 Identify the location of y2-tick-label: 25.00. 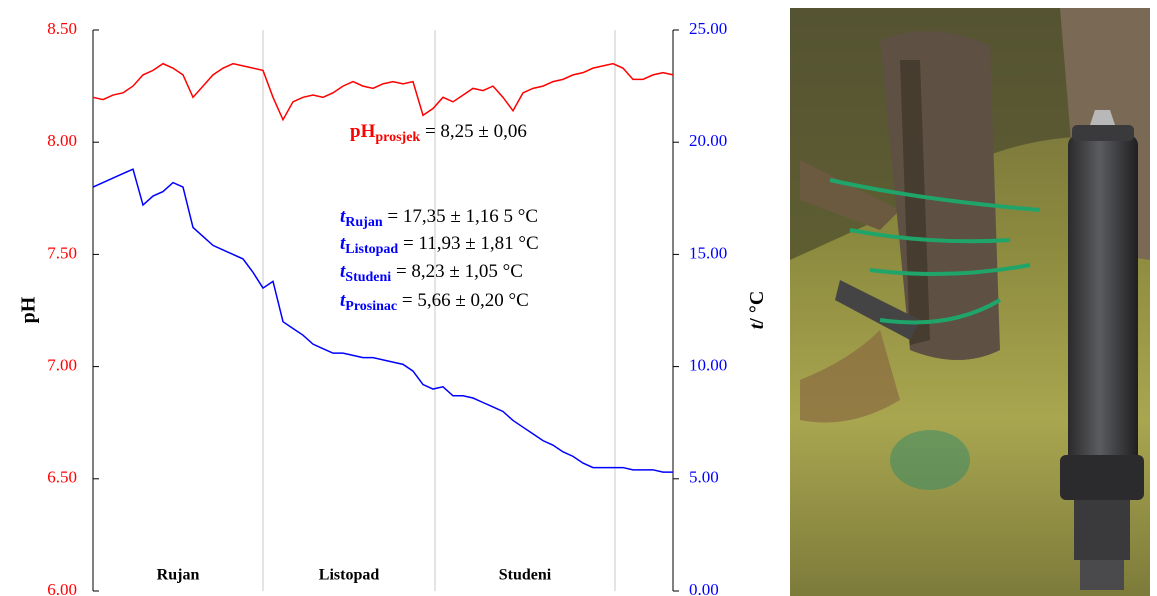
(708, 28).